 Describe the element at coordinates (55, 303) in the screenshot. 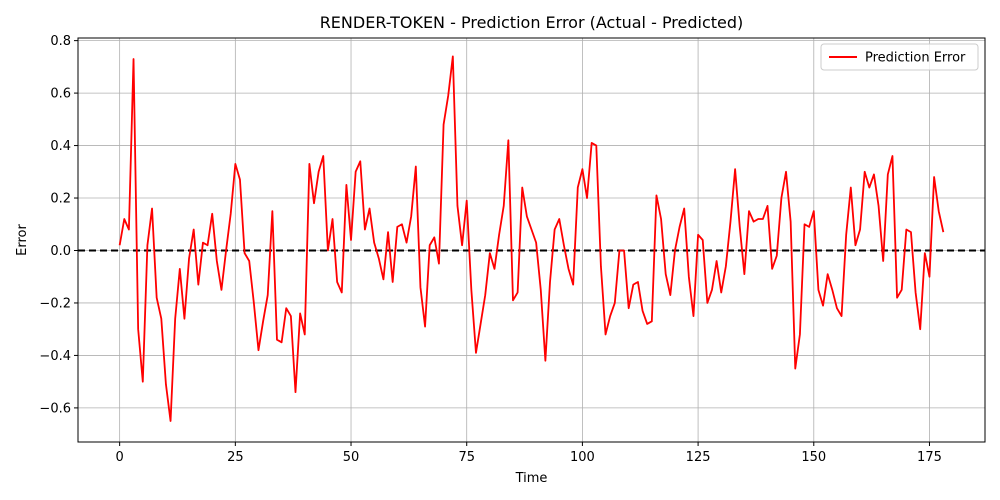

I see `y-tick-label: −0.2` at that location.